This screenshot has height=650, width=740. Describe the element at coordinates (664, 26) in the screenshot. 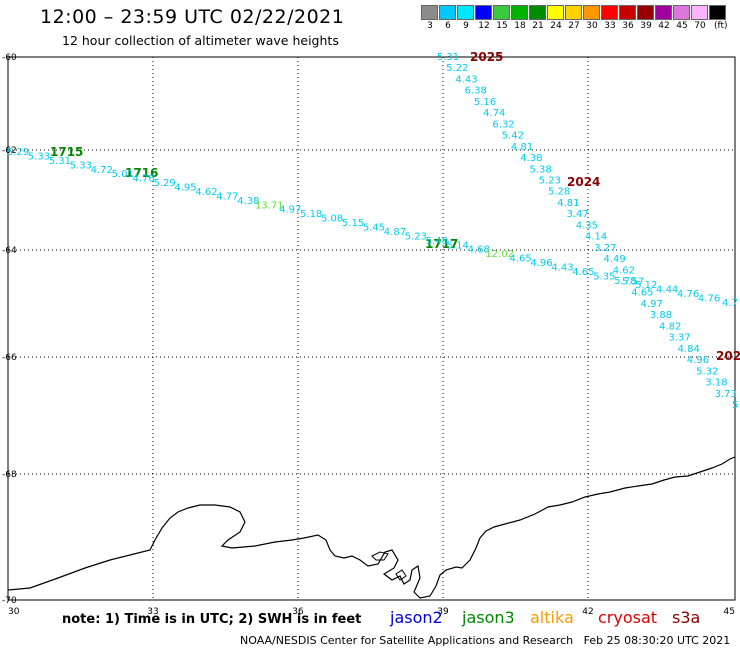

I see `legend-label: 42` at that location.